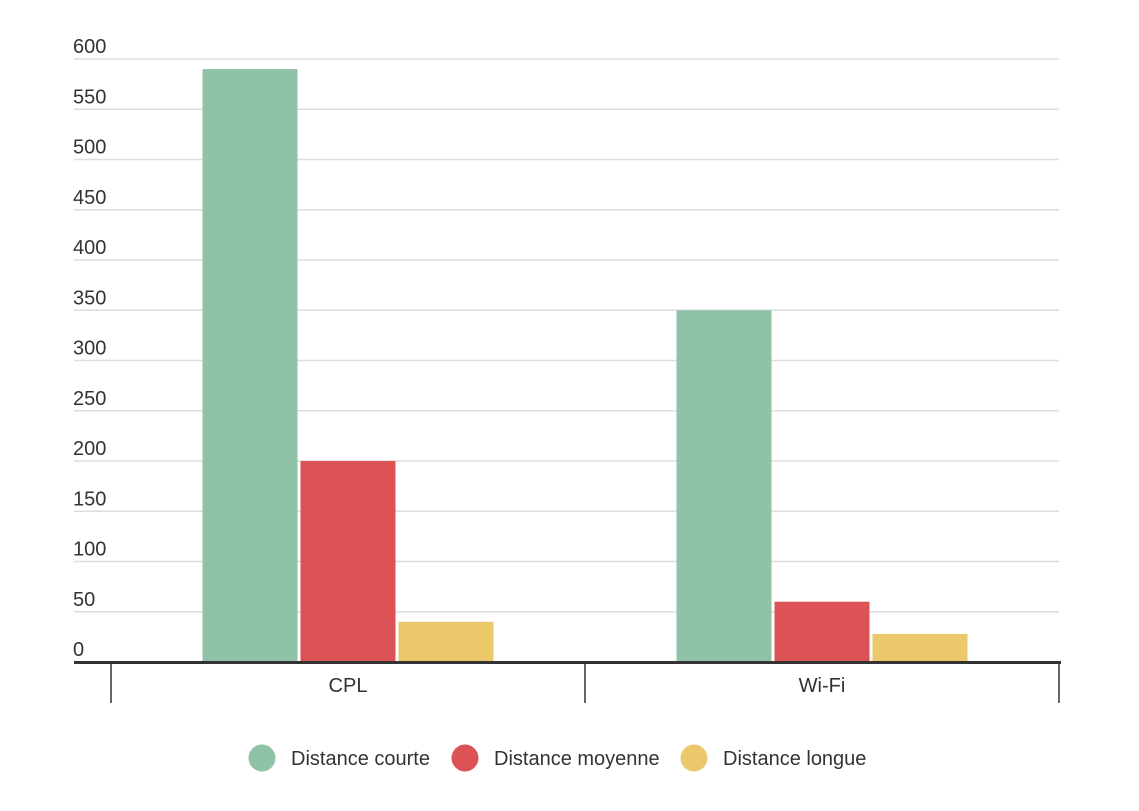  I want to click on y-tick-label: 450, so click(89, 198).